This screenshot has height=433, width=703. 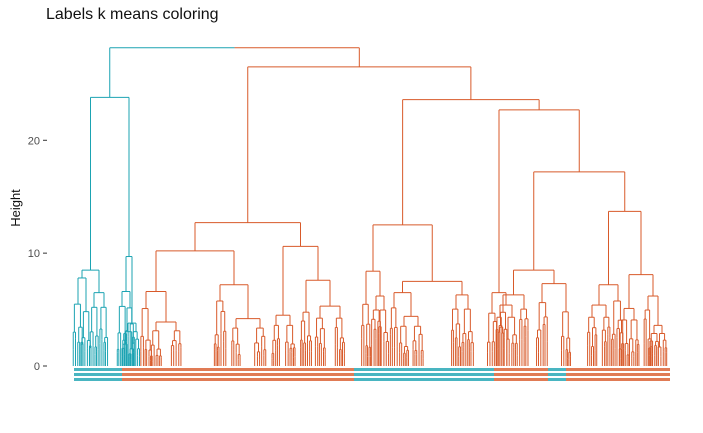 What do you see at coordinates (15, 208) in the screenshot?
I see `y-axis-title: Height` at bounding box center [15, 208].